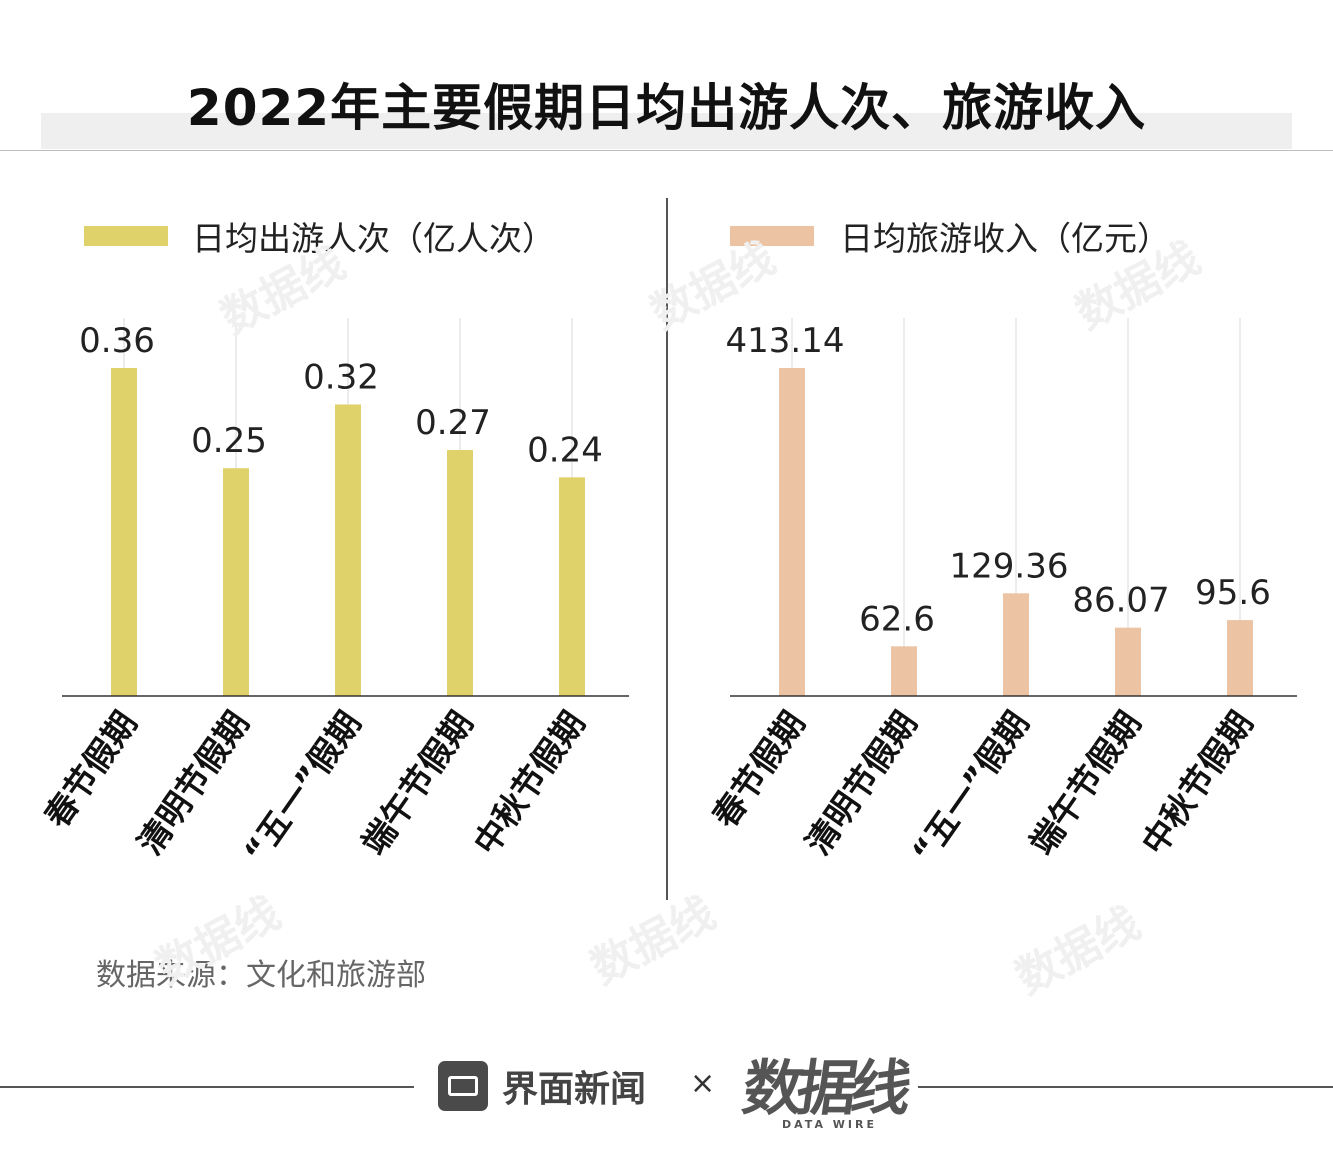 This screenshot has width=1333, height=1173. I want to click on watermark-5: 数据线, so click(1078, 951).